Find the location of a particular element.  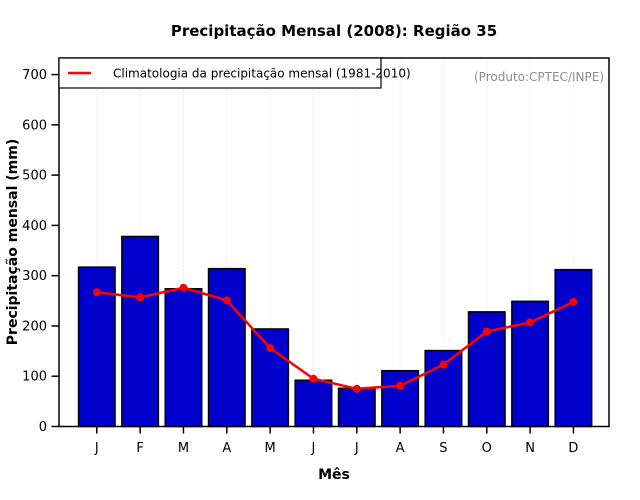

x-tick-label: N is located at coordinates (530, 448).